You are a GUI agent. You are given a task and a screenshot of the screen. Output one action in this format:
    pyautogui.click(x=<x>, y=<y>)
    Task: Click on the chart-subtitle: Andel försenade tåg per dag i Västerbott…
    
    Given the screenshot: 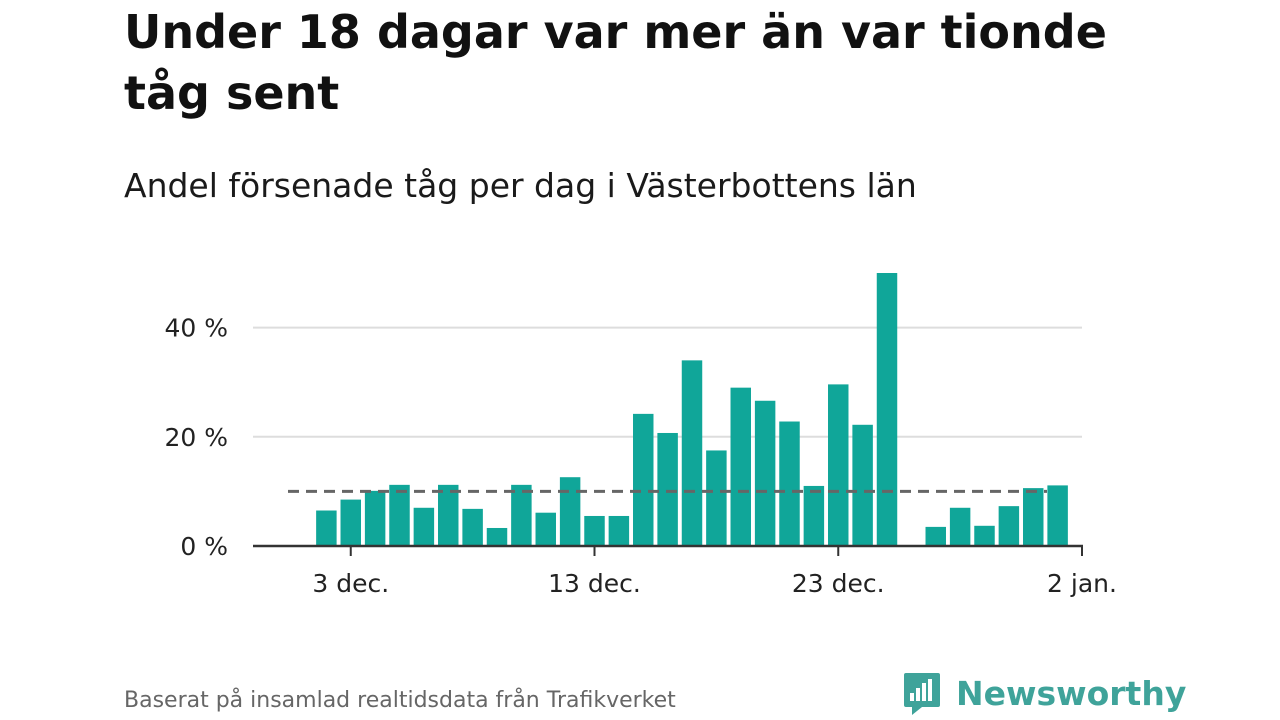 What is the action you would take?
    pyautogui.click(x=520, y=185)
    